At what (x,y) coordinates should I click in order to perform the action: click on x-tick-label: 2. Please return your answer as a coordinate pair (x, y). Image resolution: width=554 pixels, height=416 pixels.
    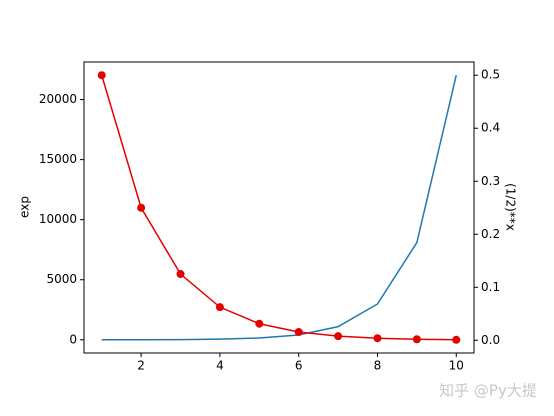
    Looking at the image, I should click on (141, 366).